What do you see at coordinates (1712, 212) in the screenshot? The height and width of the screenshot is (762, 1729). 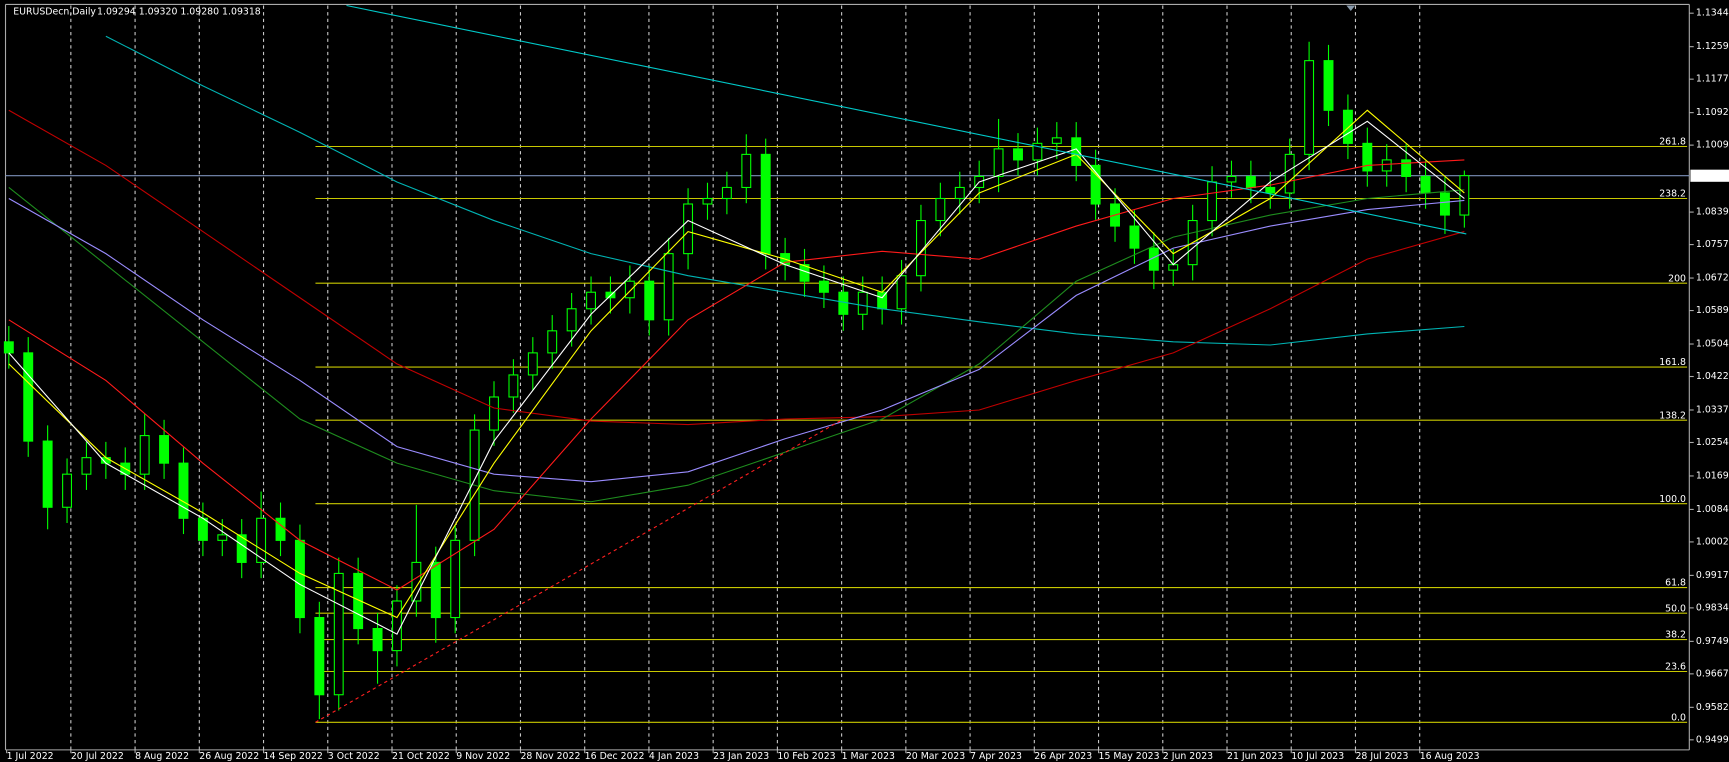 I see `y-tick-label: 1.08395` at bounding box center [1712, 212].